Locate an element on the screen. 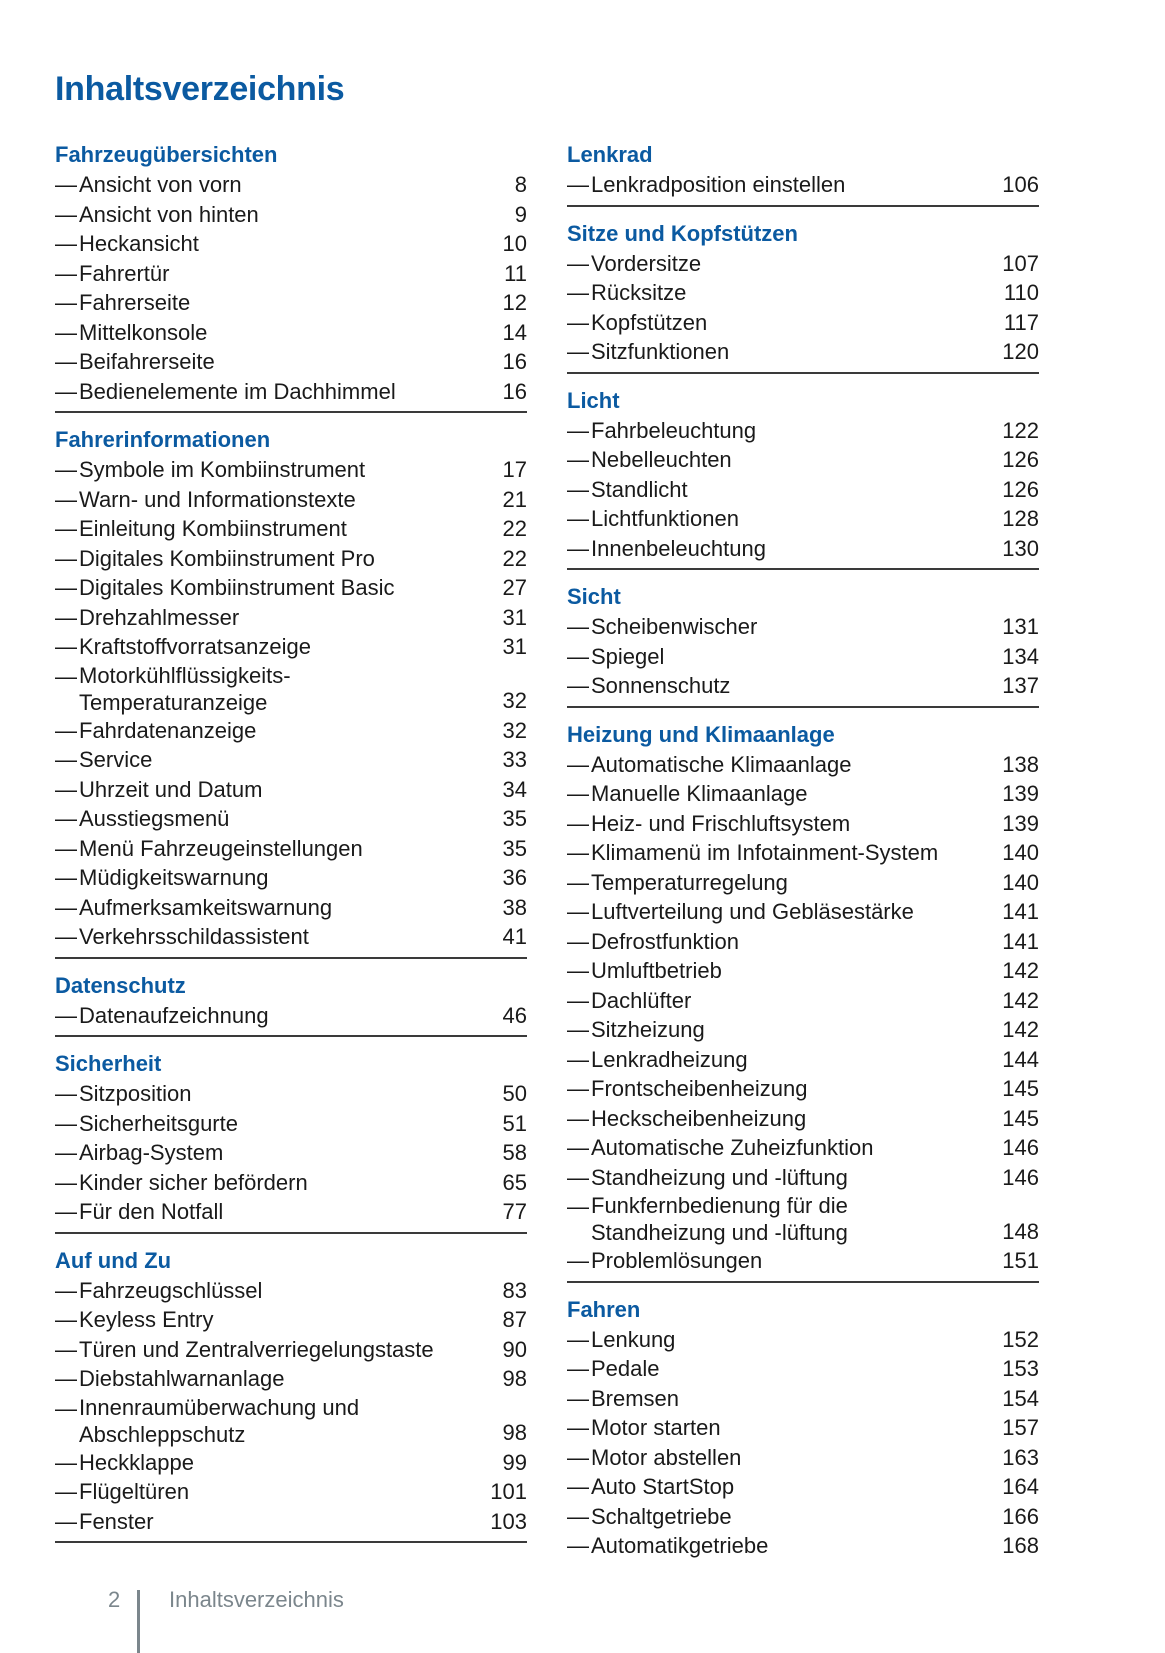  toc-entry: — Datenaufzeichnung 46 is located at coordinates (291, 1016).